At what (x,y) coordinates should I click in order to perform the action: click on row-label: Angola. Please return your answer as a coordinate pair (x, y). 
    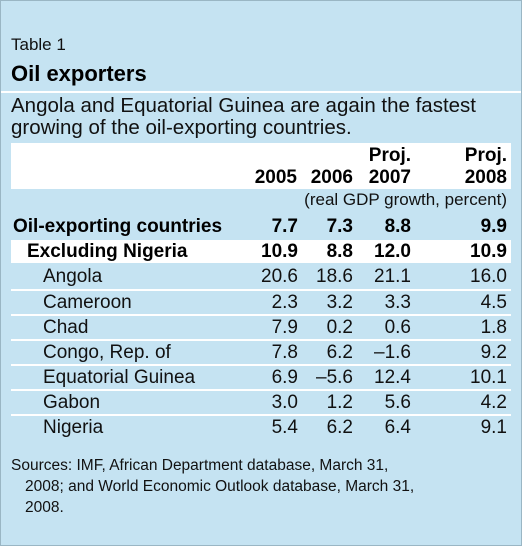
    Looking at the image, I should click on (73, 276).